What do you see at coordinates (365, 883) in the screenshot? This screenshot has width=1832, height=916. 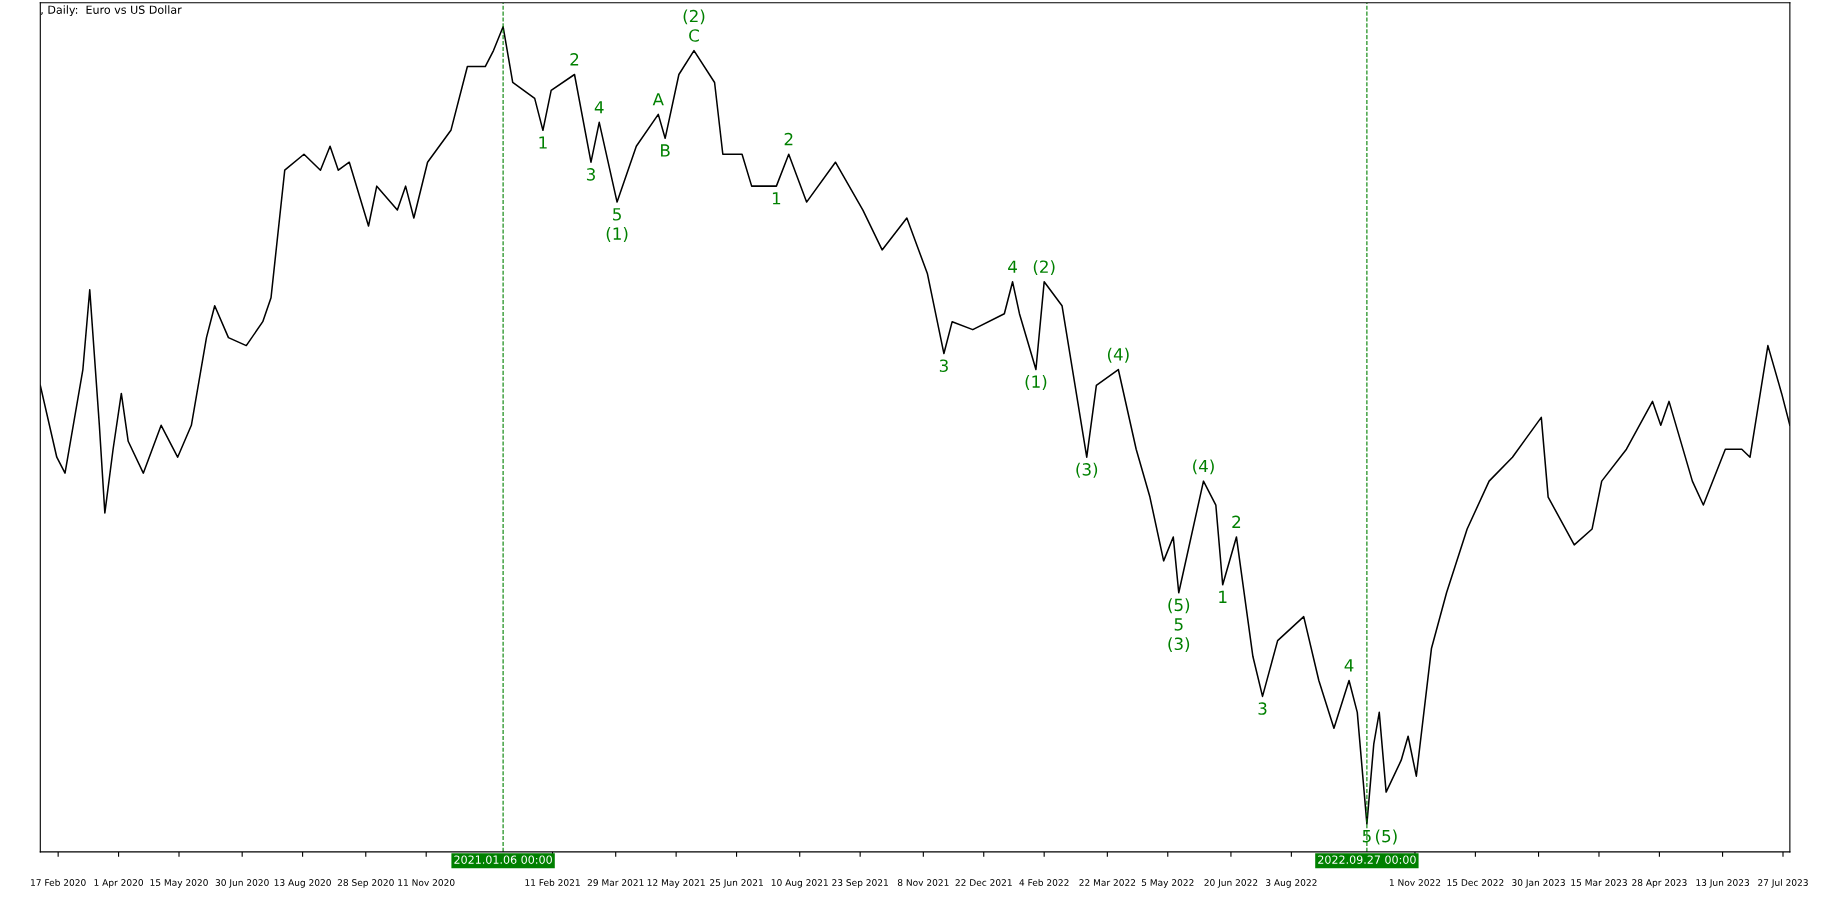 I see `x-tick-label: 28 Sep 2020` at bounding box center [365, 883].